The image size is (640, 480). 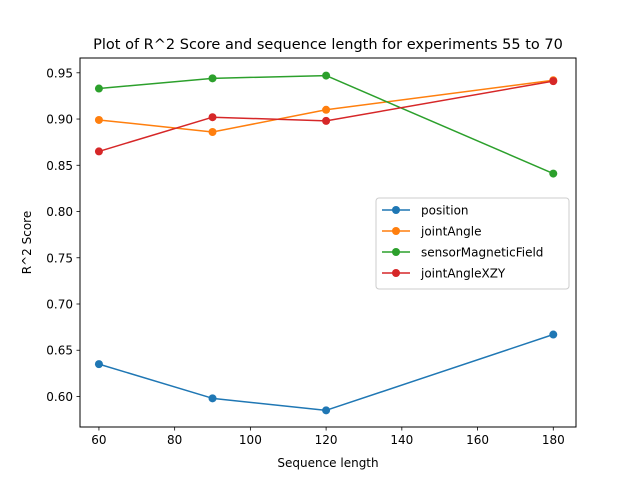 I want to click on x-axis-title: Sequence length, so click(x=327, y=463).